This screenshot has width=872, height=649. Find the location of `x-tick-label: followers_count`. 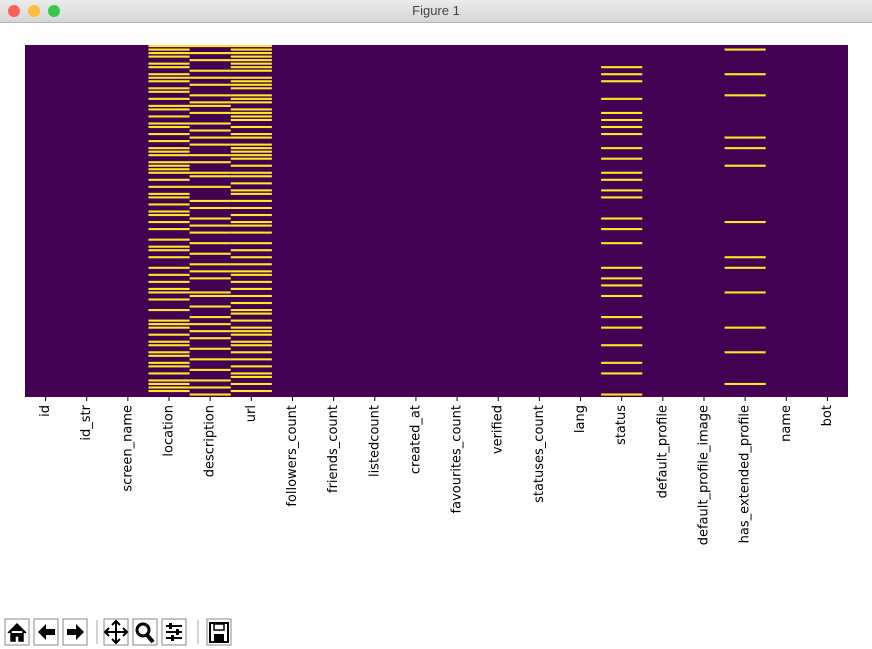

x-tick-label: followers_count is located at coordinates (292, 456).